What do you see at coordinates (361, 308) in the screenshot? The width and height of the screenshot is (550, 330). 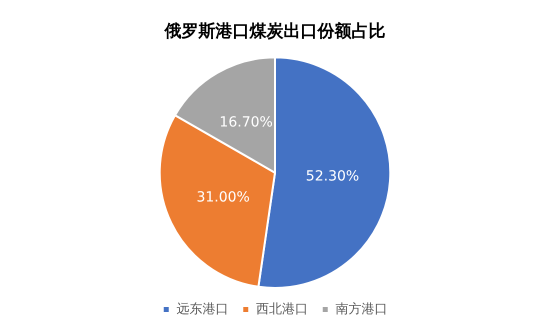 I see `legend-label: 南方港口` at bounding box center [361, 308].